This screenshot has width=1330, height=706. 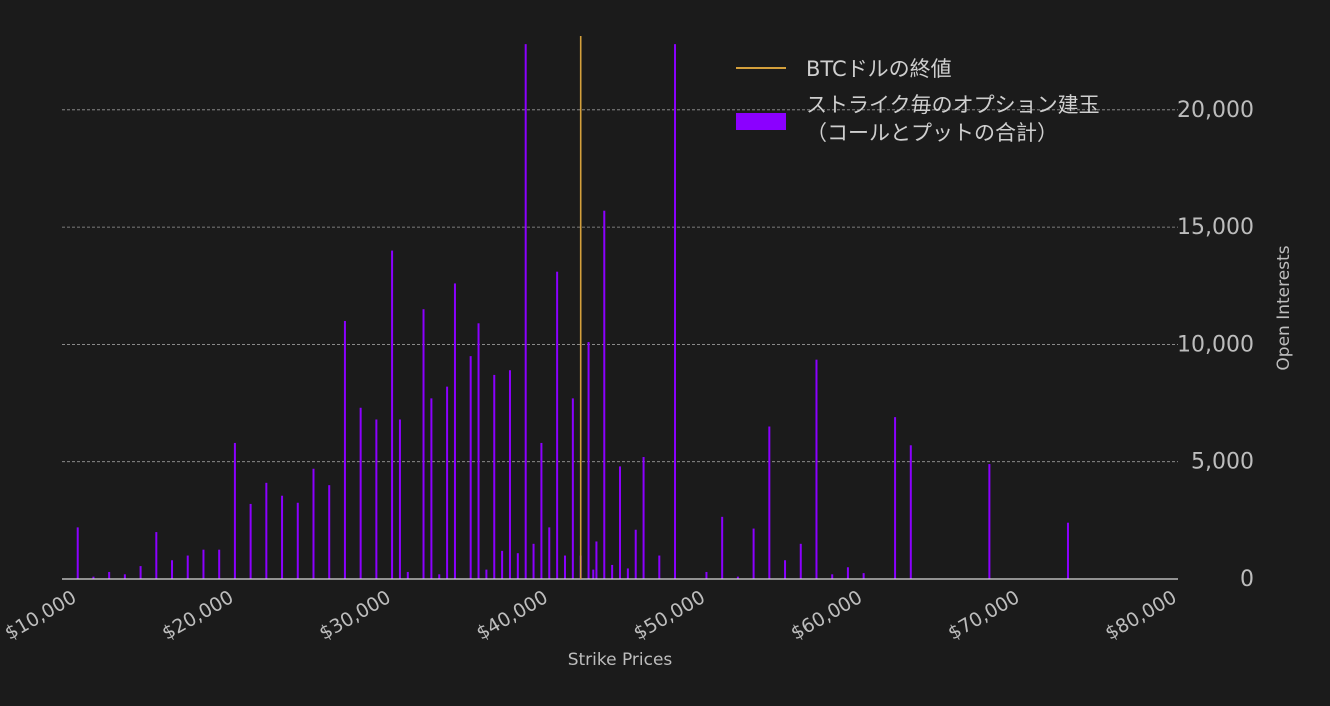 What do you see at coordinates (761, 121) in the screenshot?
I see `legend-open-interest-swatch` at bounding box center [761, 121].